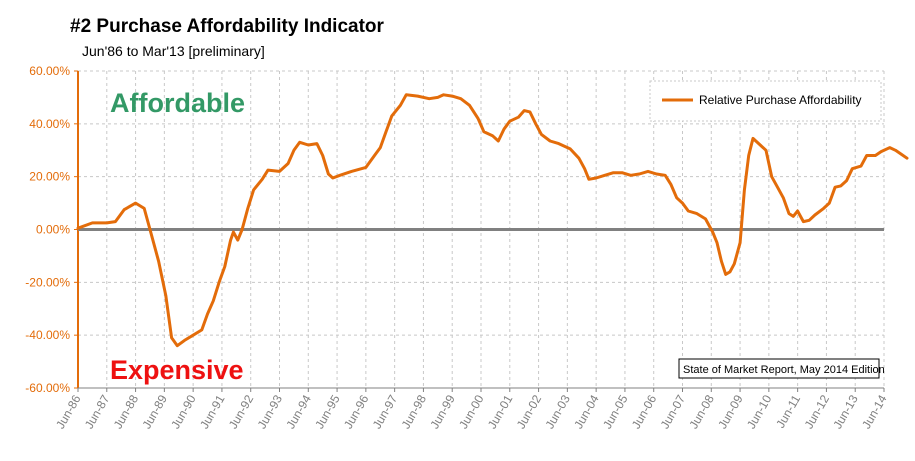 This screenshot has height=461, width=915. I want to click on x-tick-label: Jun-03, so click(557, 411).